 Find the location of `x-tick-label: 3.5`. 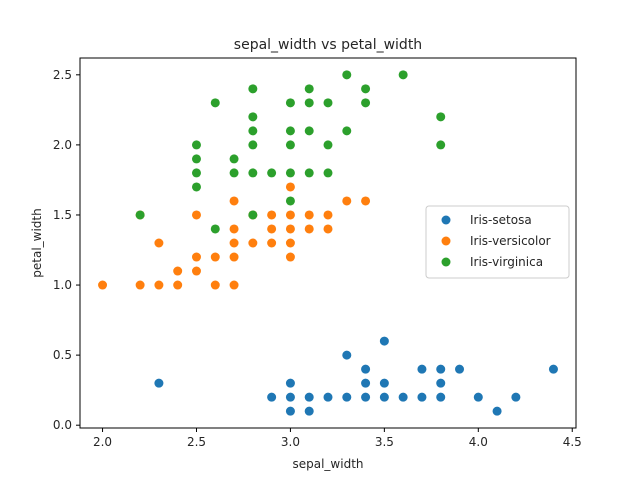

x-tick-label: 3.5 is located at coordinates (384, 442).